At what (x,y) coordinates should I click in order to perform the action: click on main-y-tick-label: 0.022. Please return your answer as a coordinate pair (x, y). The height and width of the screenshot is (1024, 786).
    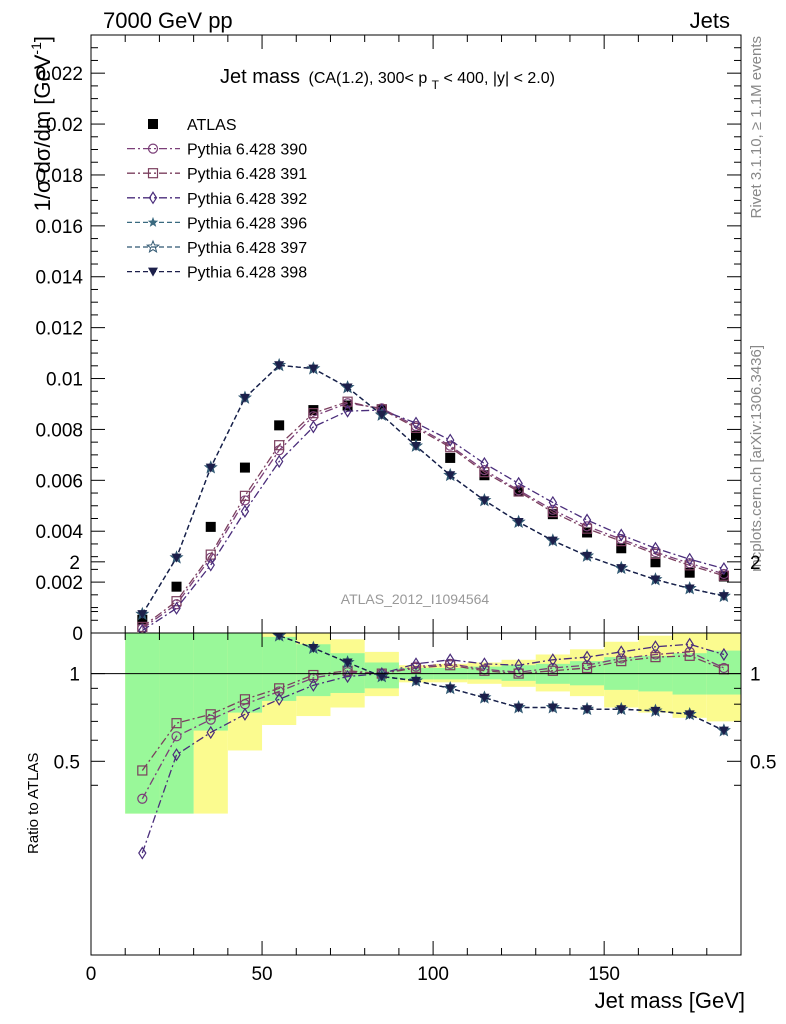
    Looking at the image, I should click on (59, 74).